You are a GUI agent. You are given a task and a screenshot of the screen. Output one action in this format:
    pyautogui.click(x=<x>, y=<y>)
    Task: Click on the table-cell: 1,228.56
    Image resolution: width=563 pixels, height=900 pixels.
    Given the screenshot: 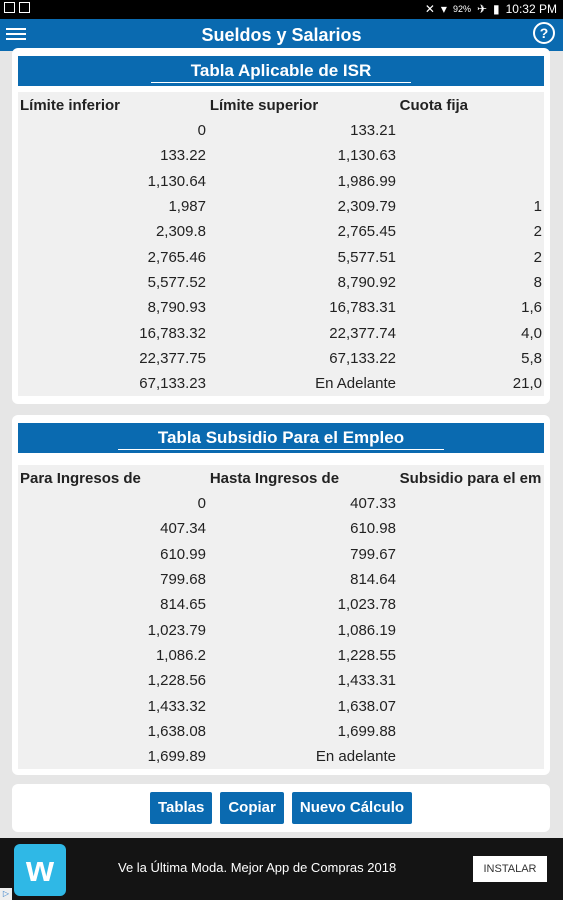 What is the action you would take?
    pyautogui.click(x=176, y=681)
    